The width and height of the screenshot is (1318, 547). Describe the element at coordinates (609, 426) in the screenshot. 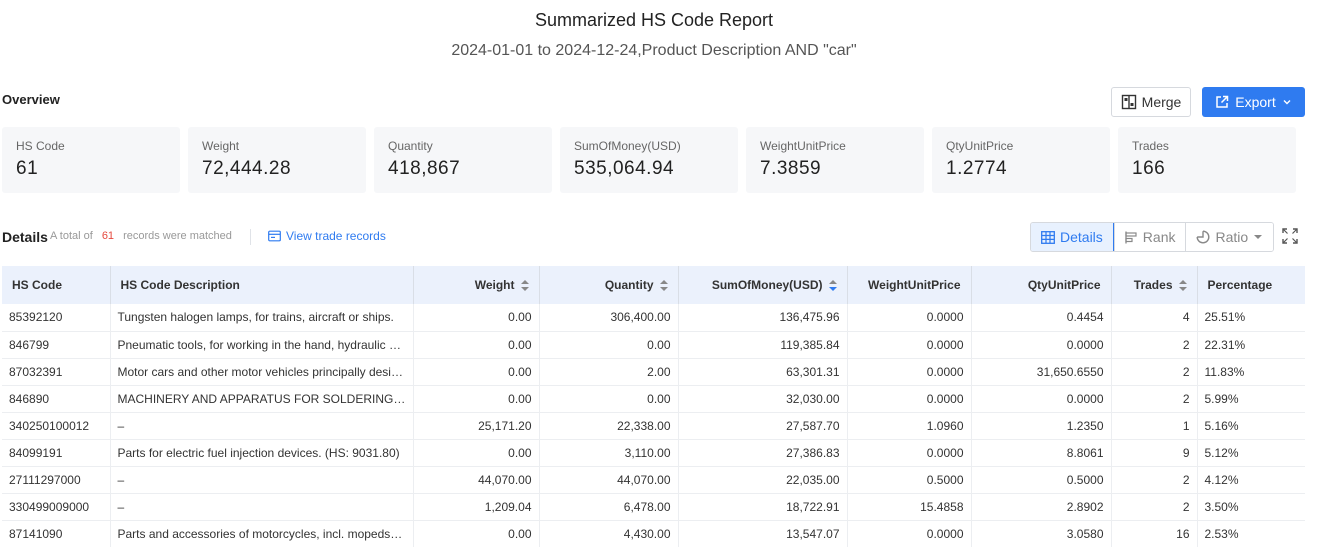

I see `cell-quantity: 22,338.00` at that location.